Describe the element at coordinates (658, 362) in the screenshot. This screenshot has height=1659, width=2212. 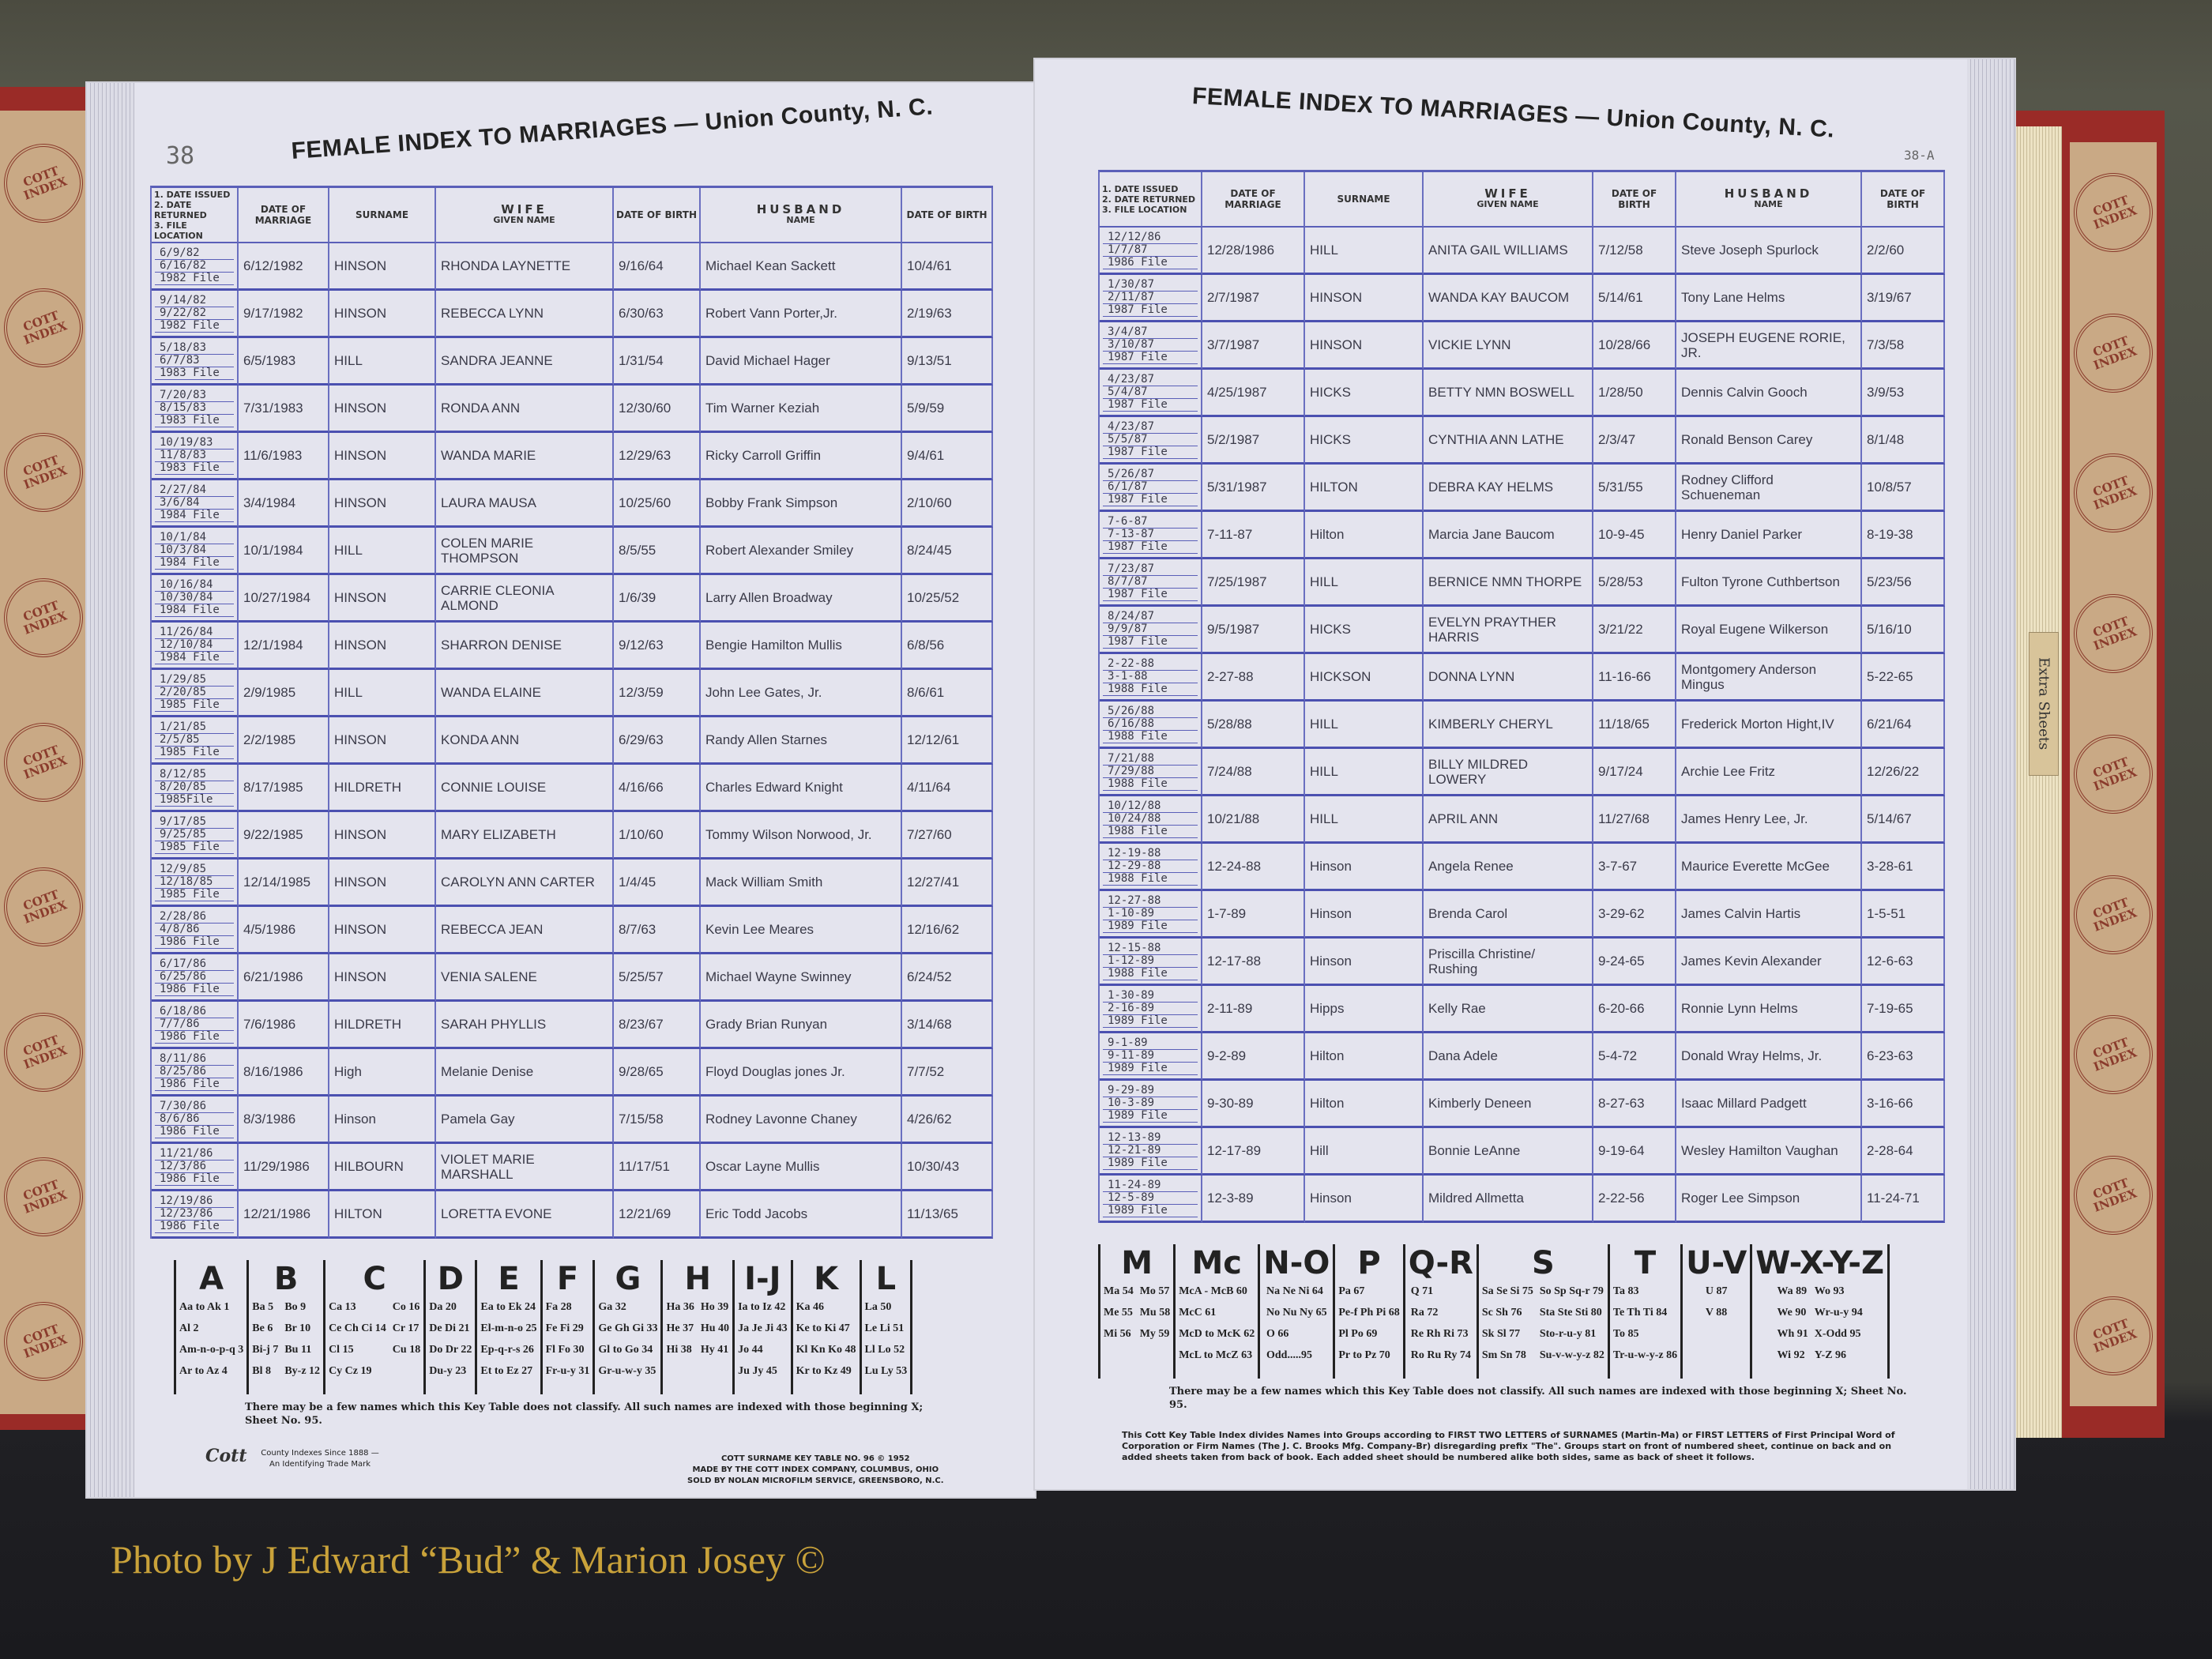
I see `cell-wife-date-of-birth: 1/31/54` at that location.